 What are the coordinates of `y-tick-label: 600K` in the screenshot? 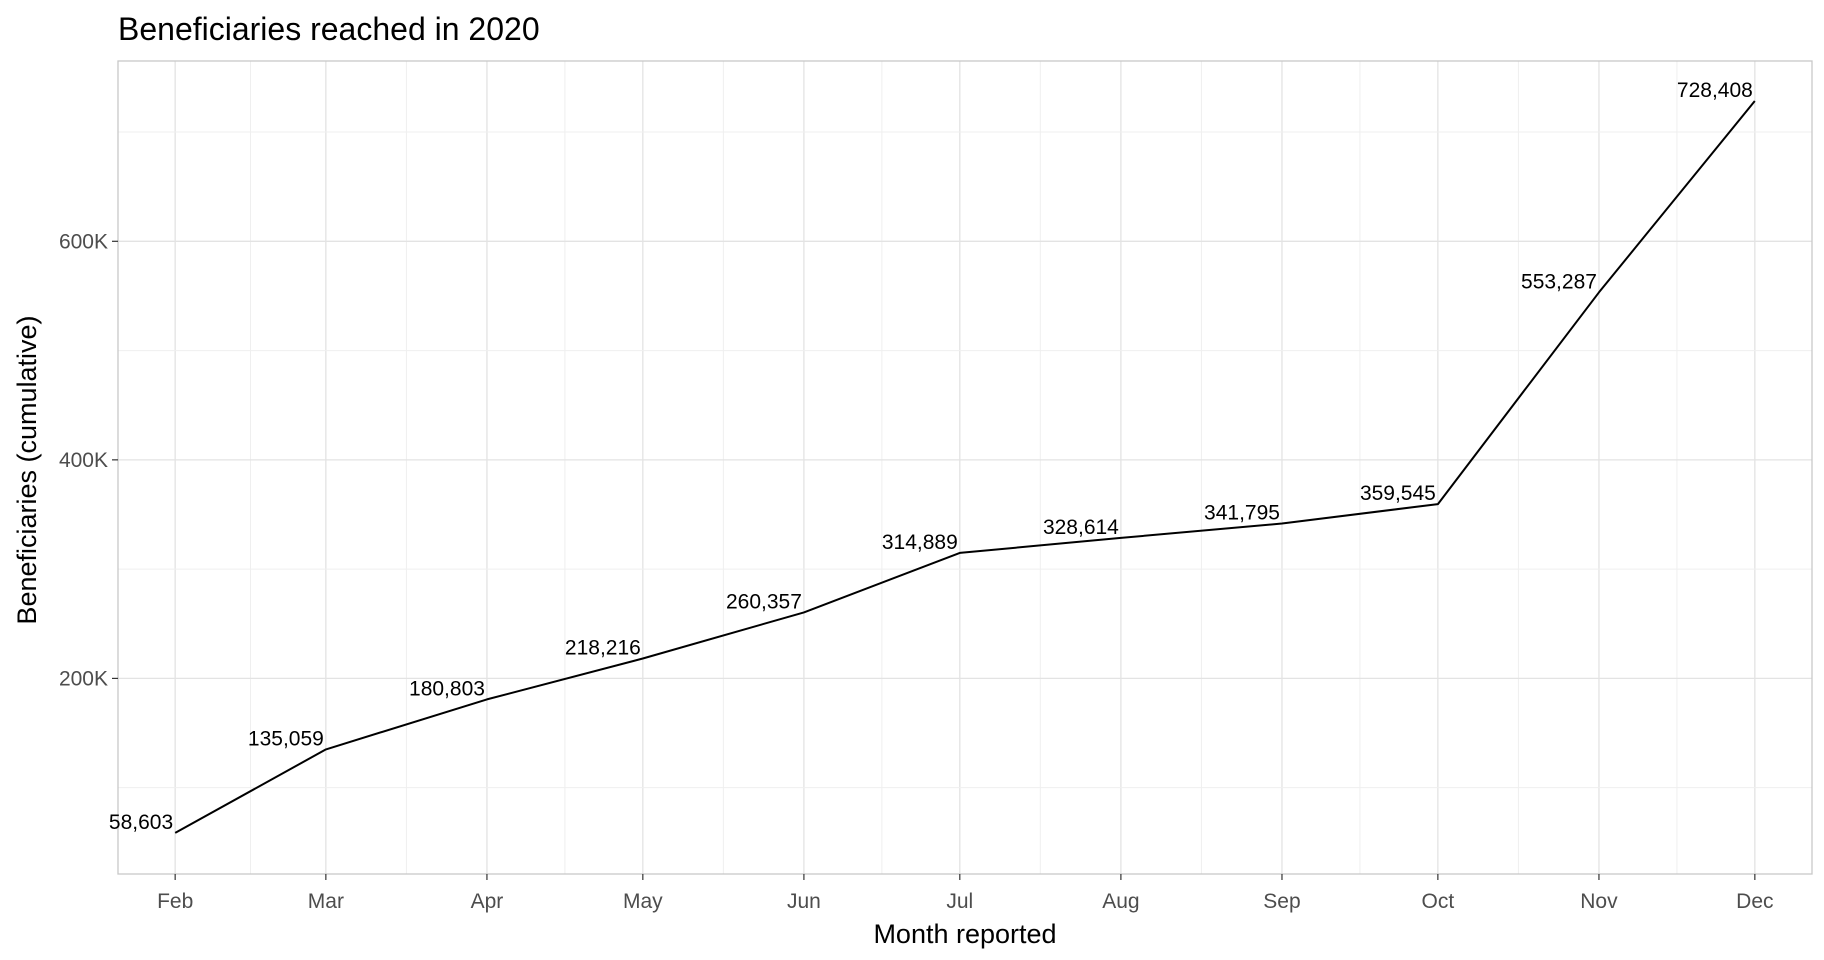 It's located at (83, 241).